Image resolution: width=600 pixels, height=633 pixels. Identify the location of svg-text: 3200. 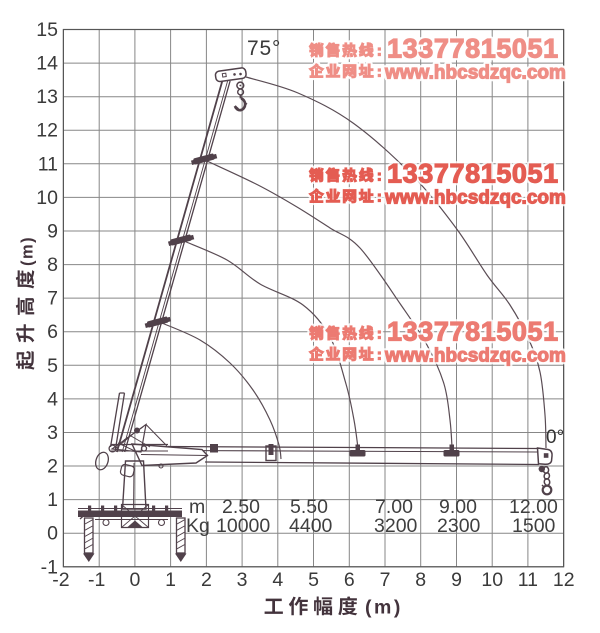
(396, 526).